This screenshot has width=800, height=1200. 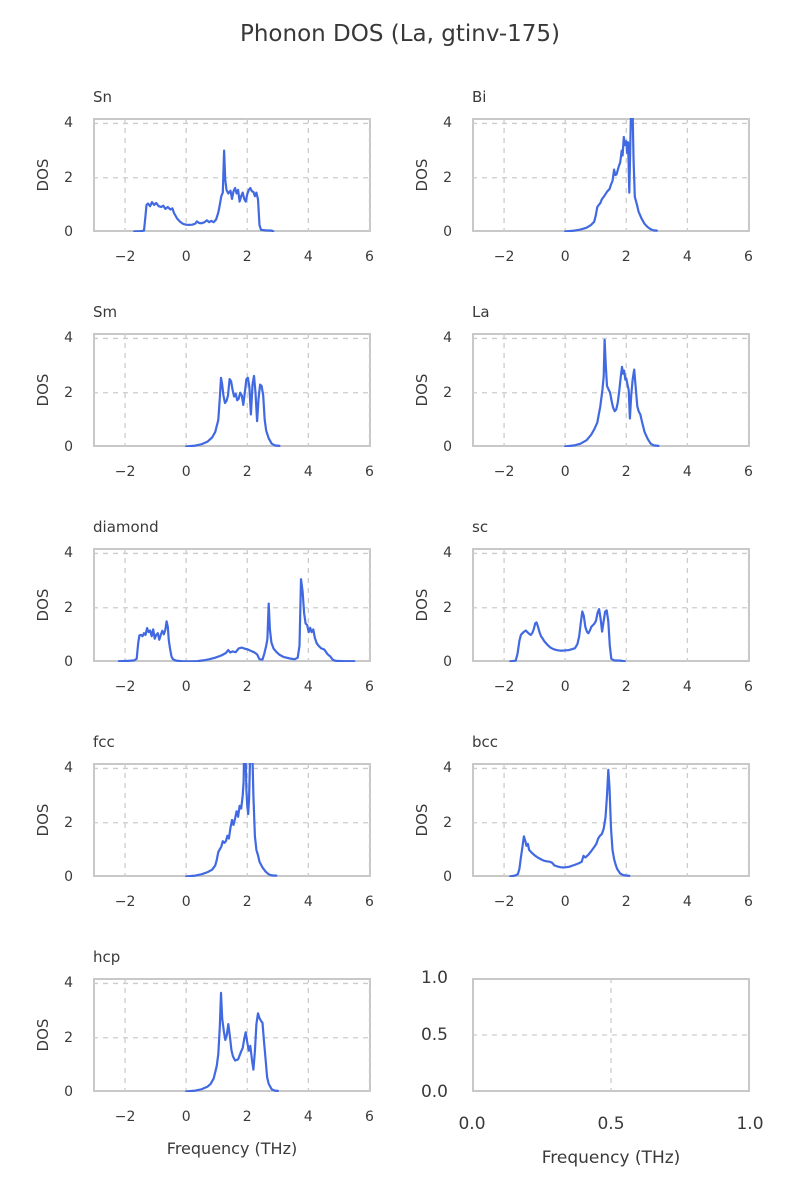 What do you see at coordinates (125, 1117) in the screenshot?
I see `xtick-hcp-−2: −2` at bounding box center [125, 1117].